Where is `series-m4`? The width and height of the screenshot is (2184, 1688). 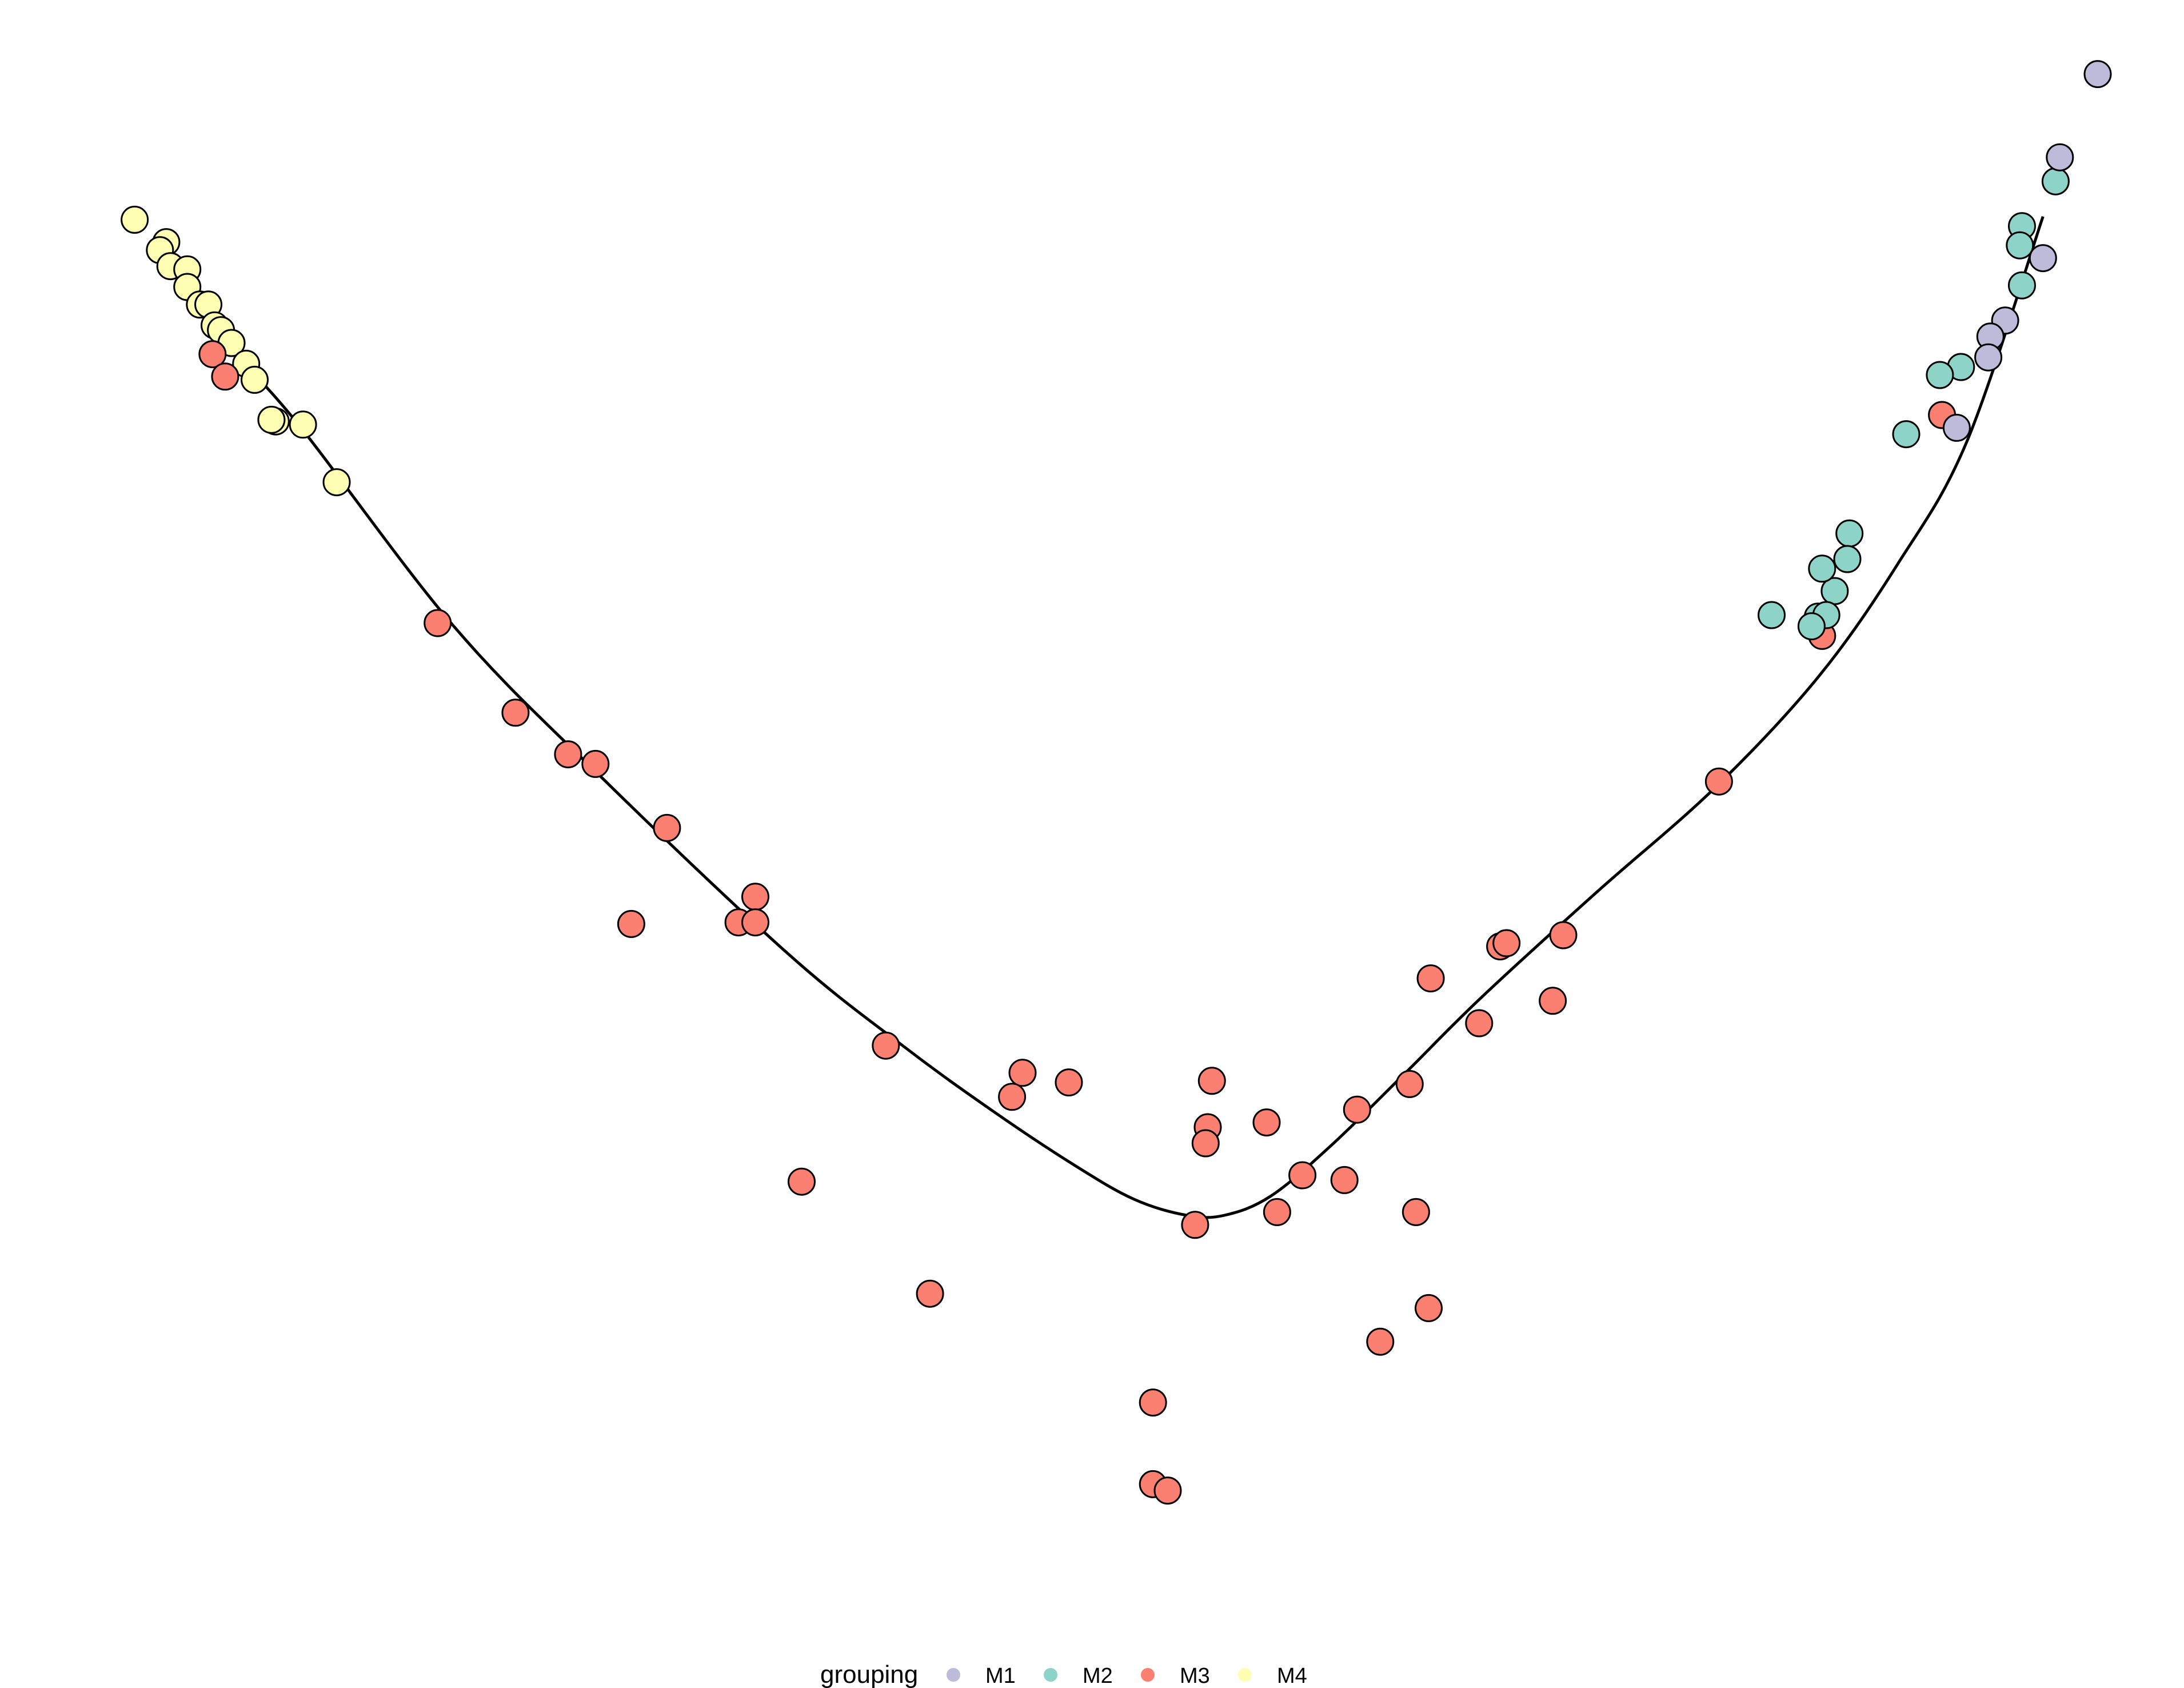 series-m4 is located at coordinates (236, 351).